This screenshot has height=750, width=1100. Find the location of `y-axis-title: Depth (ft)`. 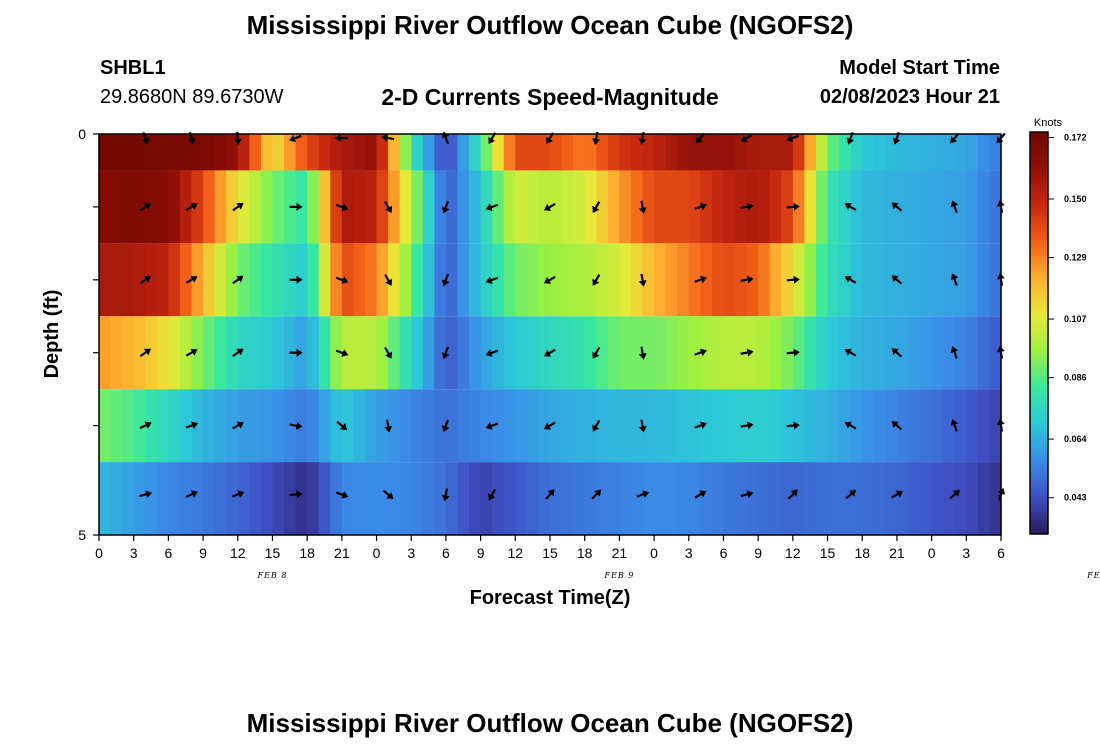

y-axis-title: Depth (ft) is located at coordinates (52, 334).